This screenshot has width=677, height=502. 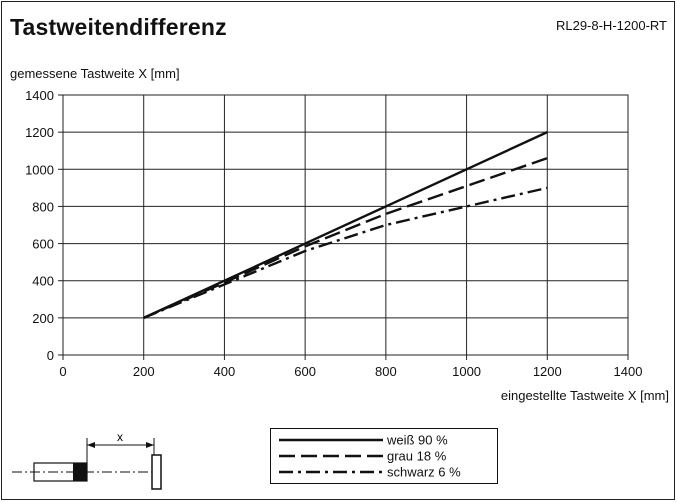 I want to click on y-tick-label: 600, so click(x=43, y=244).